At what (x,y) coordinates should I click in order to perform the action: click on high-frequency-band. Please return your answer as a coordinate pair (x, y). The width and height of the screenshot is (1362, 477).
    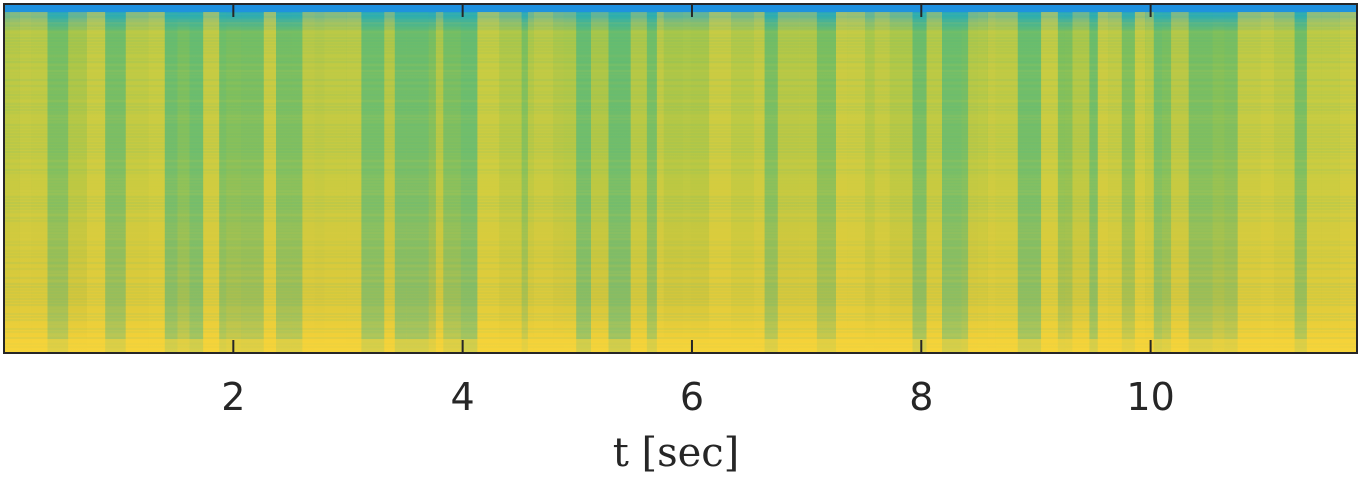
    Looking at the image, I should click on (680, 8).